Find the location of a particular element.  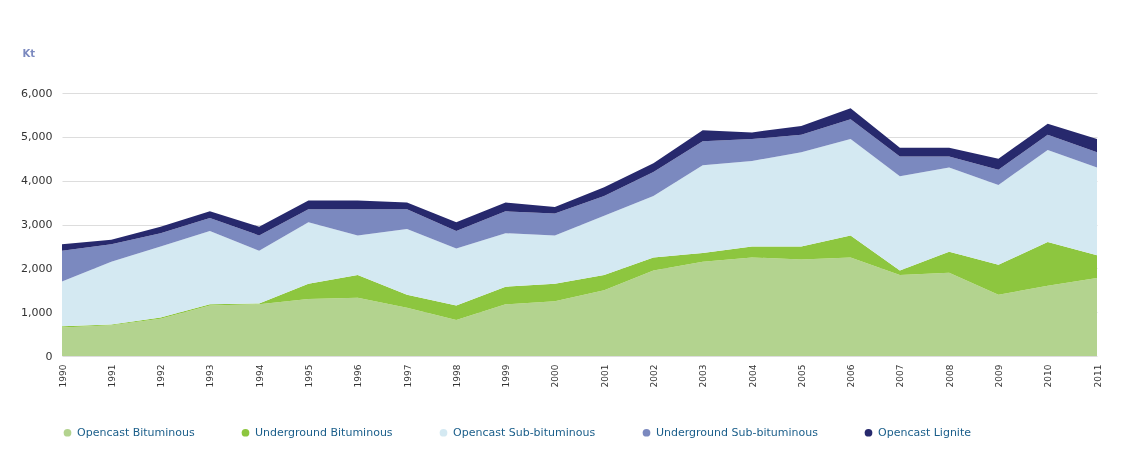

x-tick-label: 2001 is located at coordinates (604, 376).